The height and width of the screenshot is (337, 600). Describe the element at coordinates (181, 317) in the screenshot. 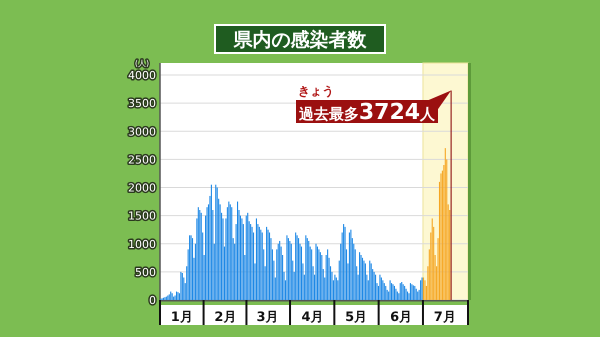

I see `x-tick-label: 1月` at that location.